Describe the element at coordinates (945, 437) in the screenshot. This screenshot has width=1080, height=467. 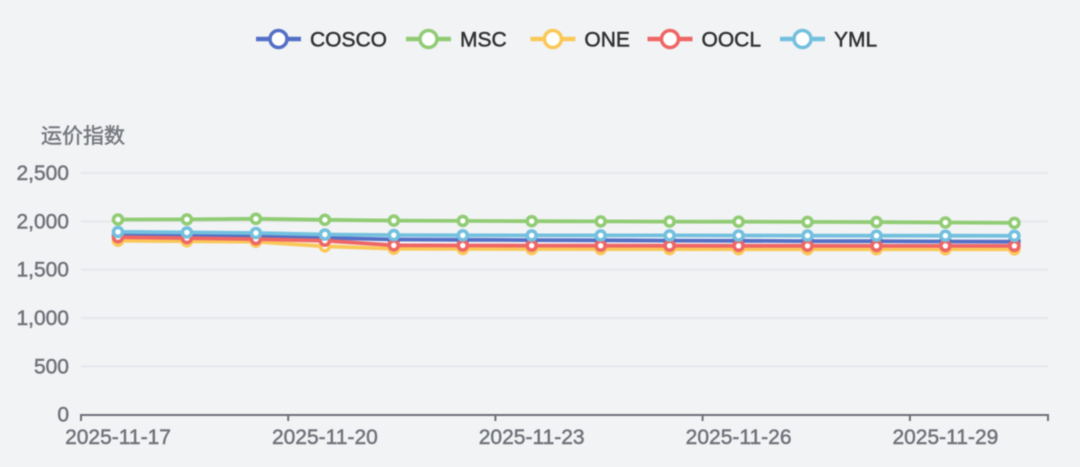
I see `svg-text: 2025-11-29` at that location.